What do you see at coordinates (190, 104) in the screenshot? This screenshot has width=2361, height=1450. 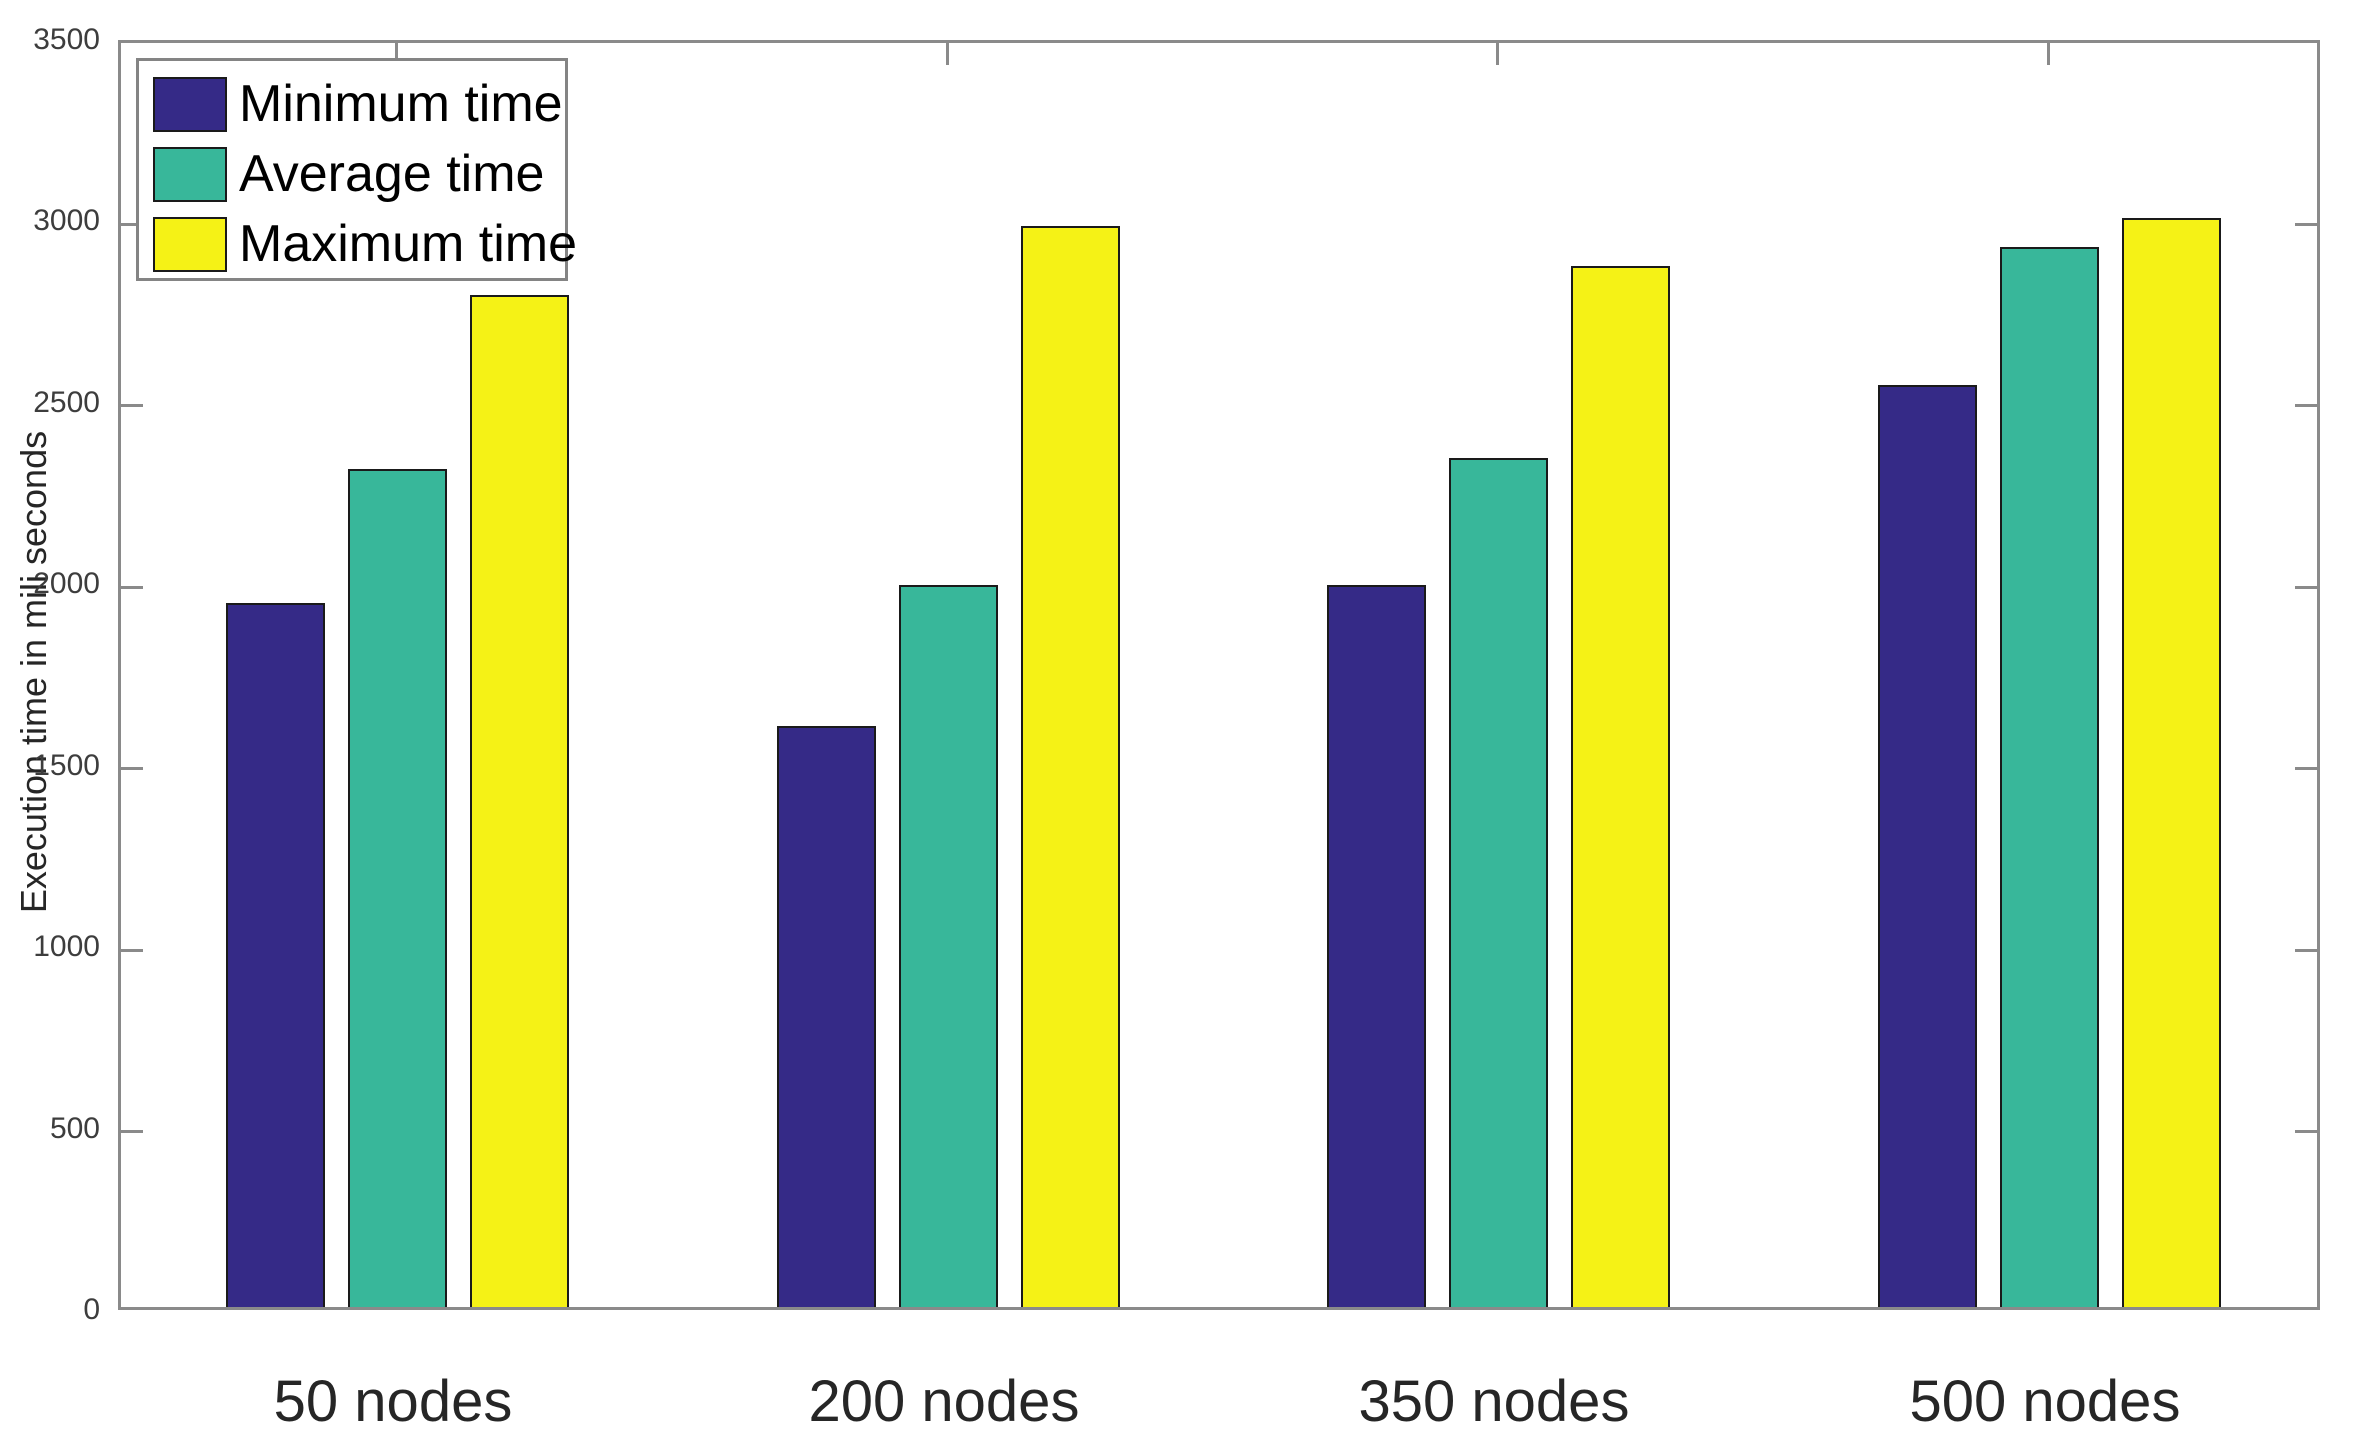 I see `legend-swatch-minimum-time` at bounding box center [190, 104].